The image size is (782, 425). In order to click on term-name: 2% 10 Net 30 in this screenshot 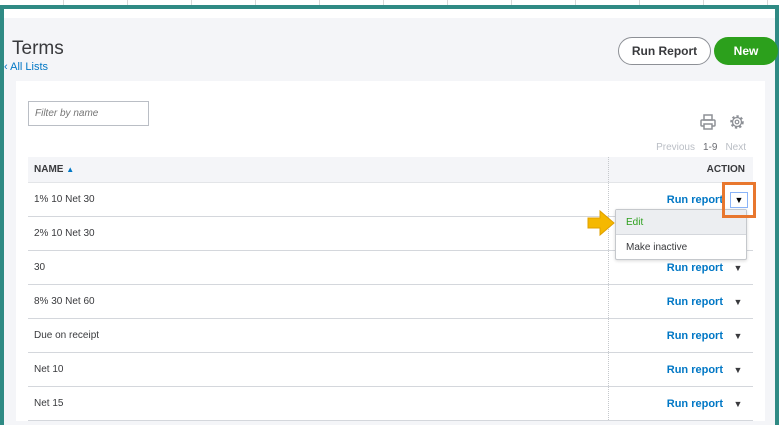, I will do `click(64, 233)`.